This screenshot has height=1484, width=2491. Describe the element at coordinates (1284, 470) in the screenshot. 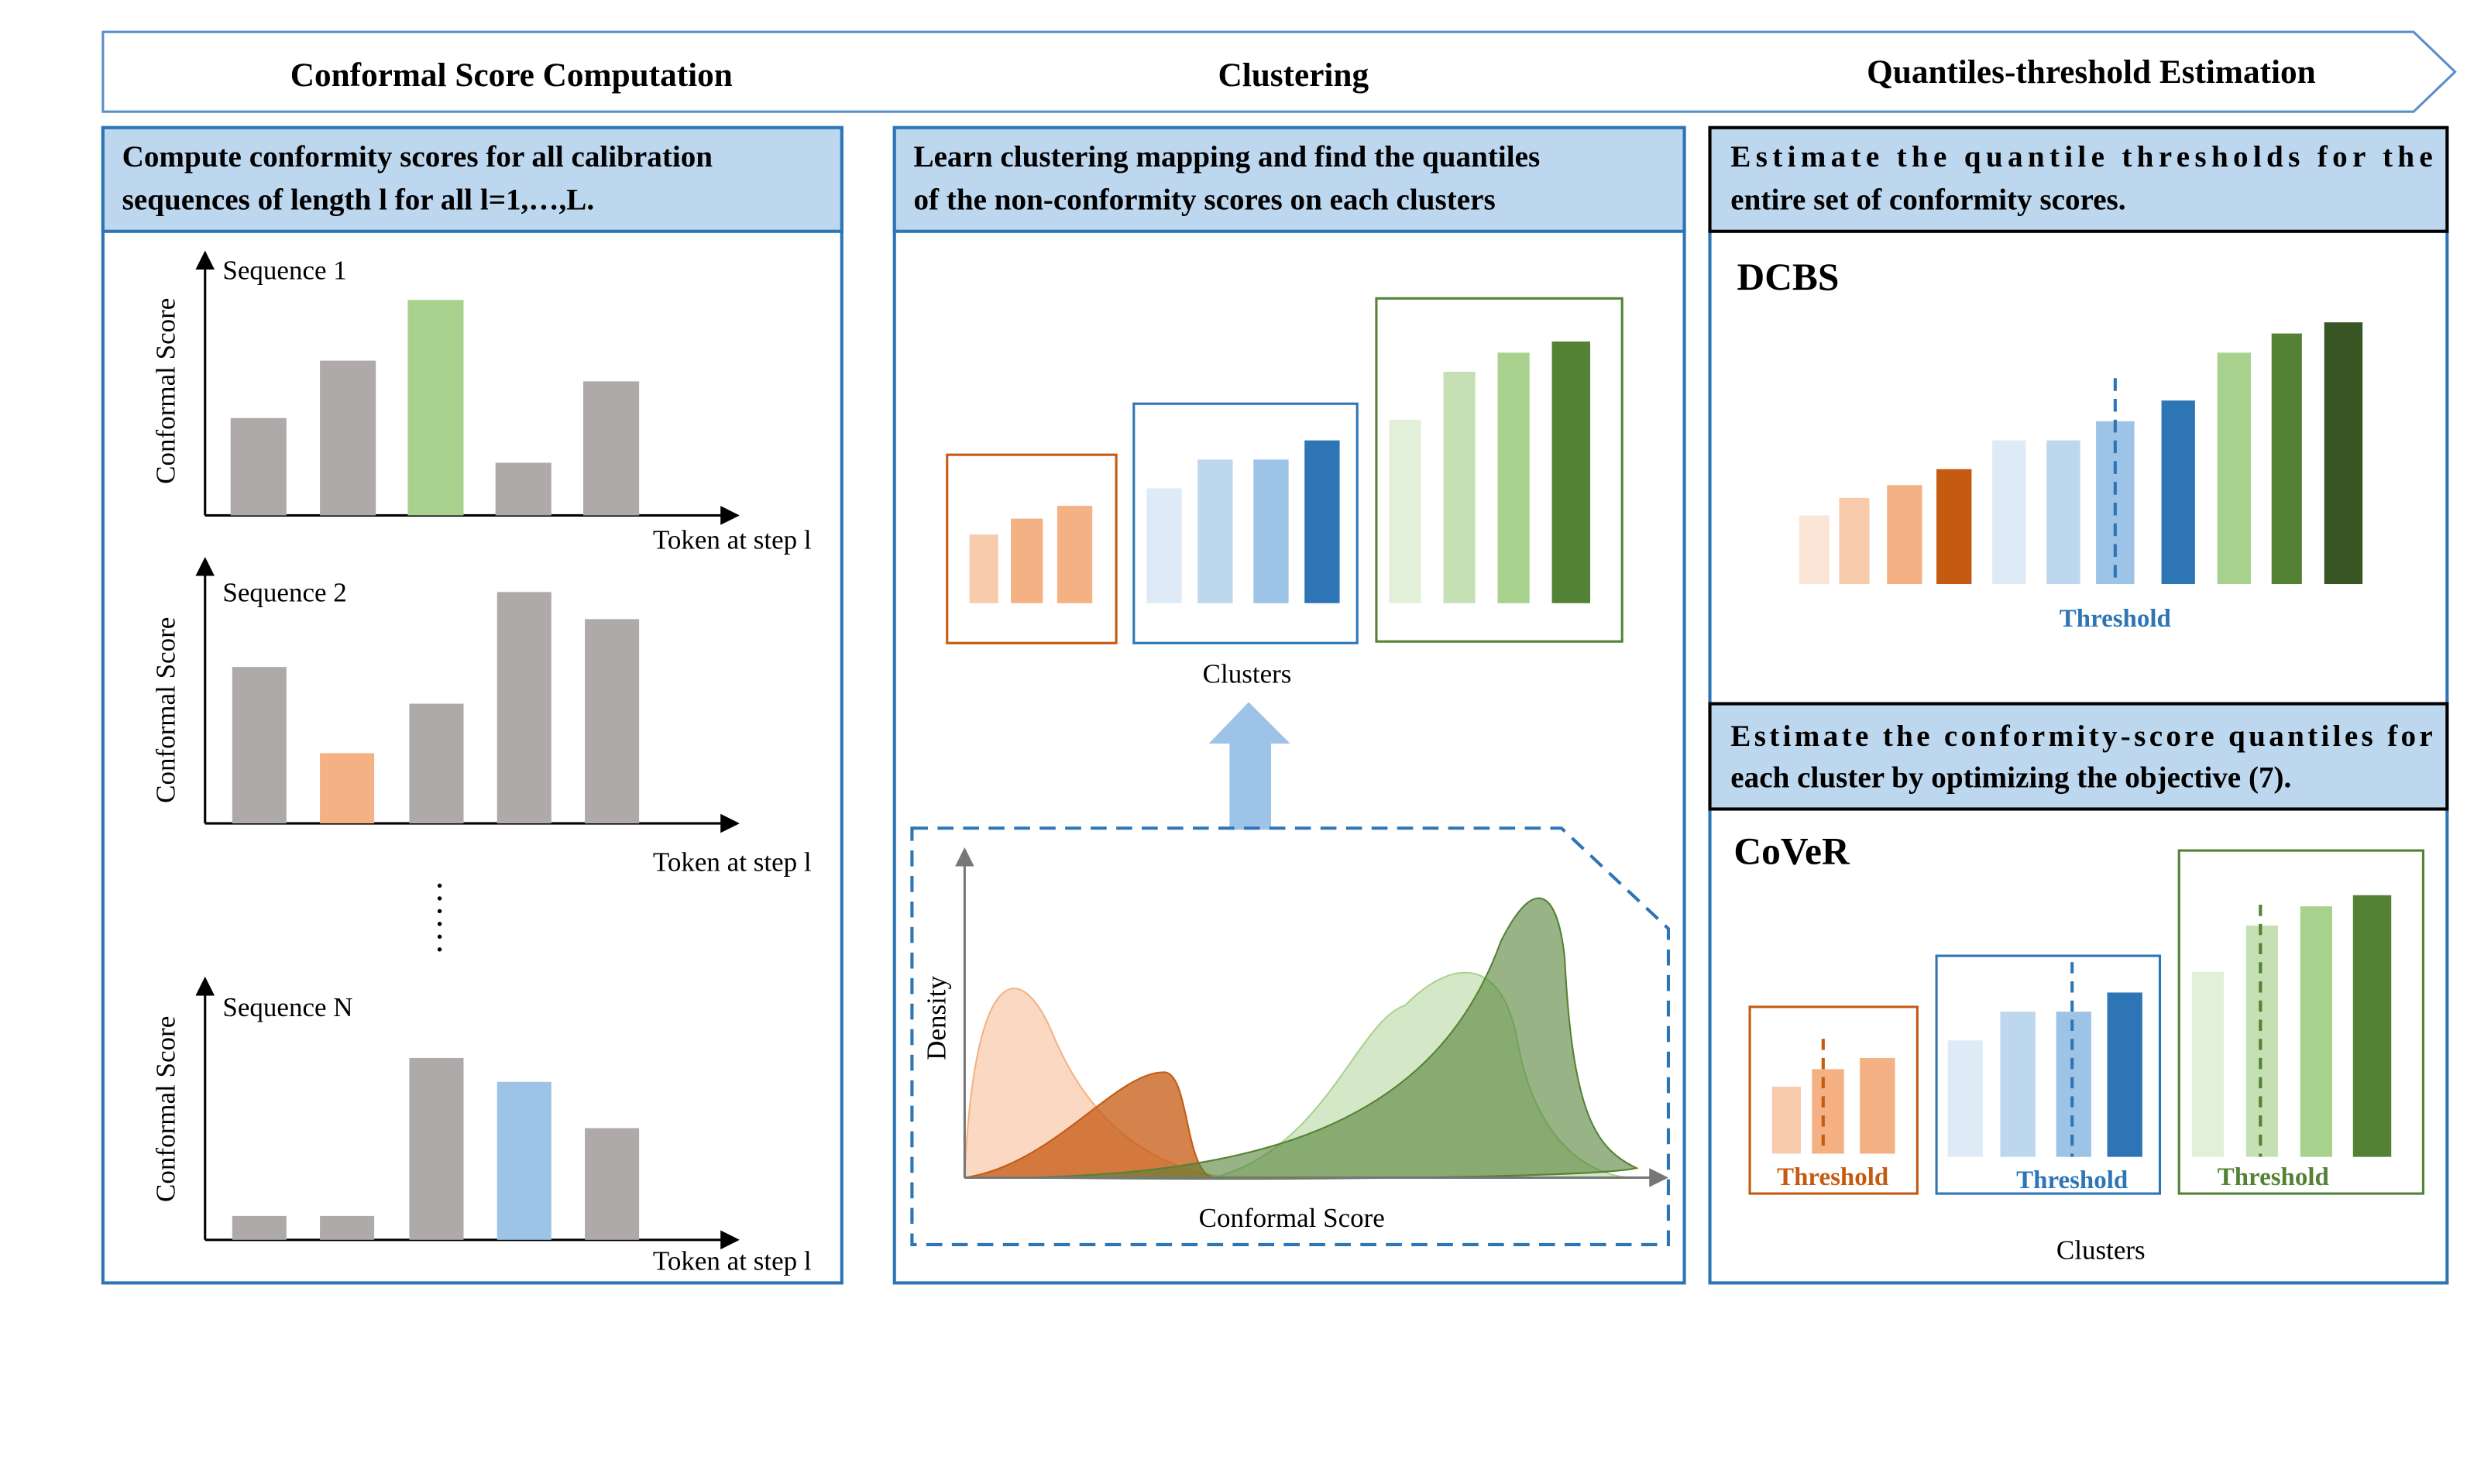

I see `clusters` at that location.